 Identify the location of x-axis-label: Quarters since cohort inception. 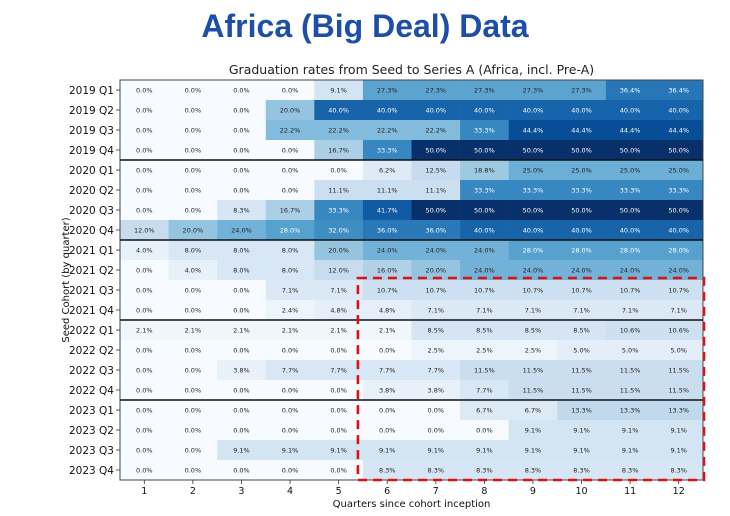
(412, 504).